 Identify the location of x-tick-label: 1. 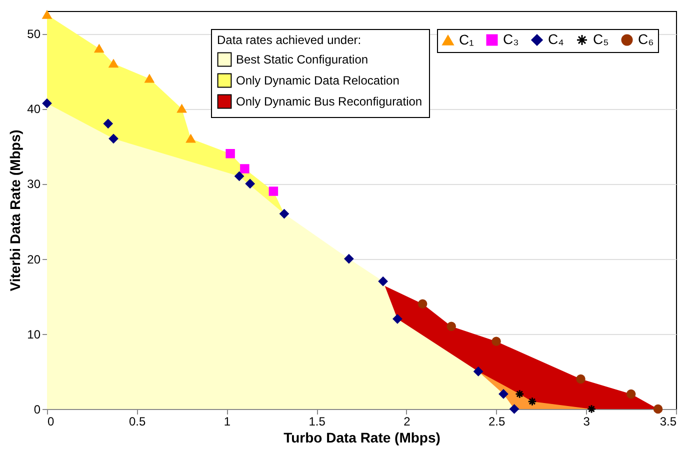
(227, 421).